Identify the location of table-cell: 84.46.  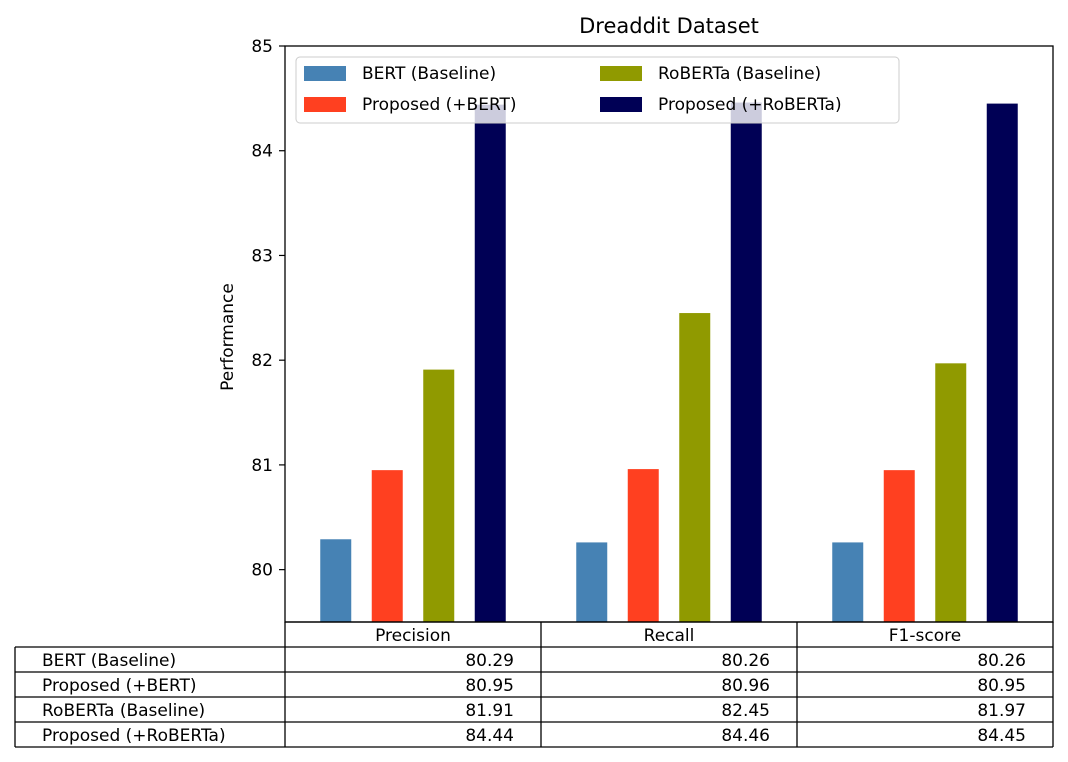
(745, 736).